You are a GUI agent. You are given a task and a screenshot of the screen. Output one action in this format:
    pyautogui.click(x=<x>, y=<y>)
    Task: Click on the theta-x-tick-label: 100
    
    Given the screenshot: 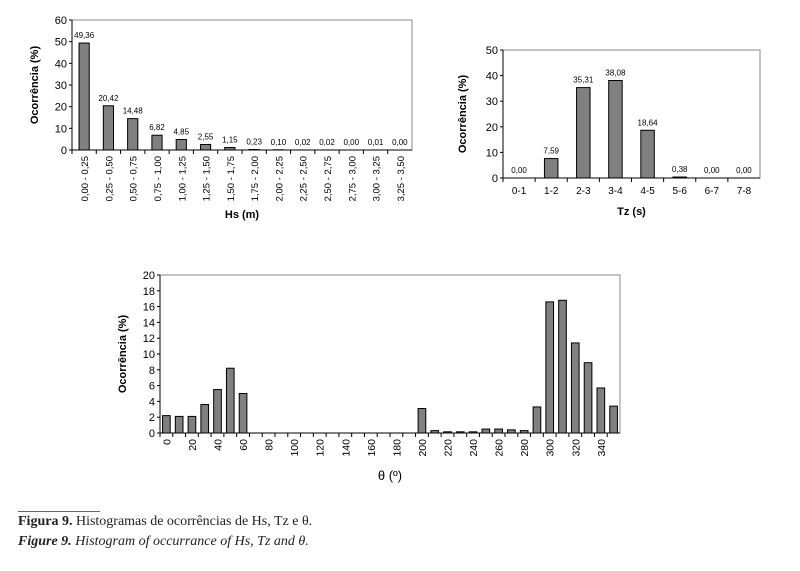 What is the action you would take?
    pyautogui.click(x=295, y=448)
    